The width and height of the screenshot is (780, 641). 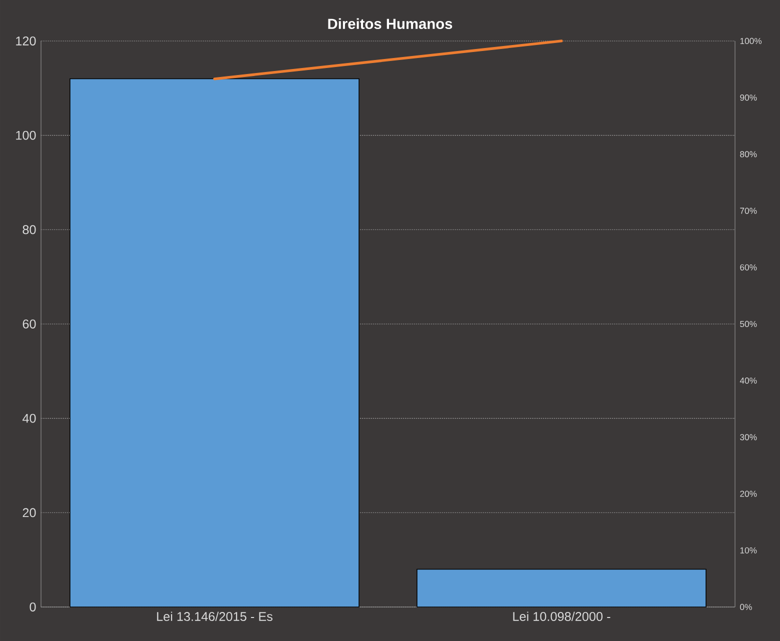 What do you see at coordinates (748, 381) in the screenshot?
I see `y2-tick-label: 40%` at bounding box center [748, 381].